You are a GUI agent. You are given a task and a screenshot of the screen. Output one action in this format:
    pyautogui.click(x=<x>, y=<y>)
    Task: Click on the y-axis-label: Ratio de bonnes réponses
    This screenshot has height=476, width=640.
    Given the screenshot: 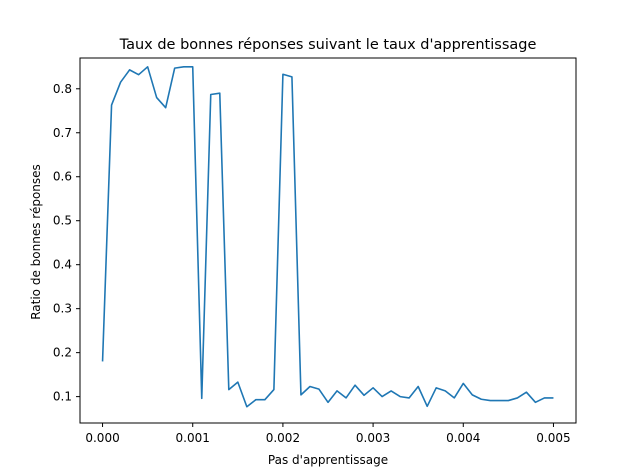 What is the action you would take?
    pyautogui.click(x=36, y=242)
    